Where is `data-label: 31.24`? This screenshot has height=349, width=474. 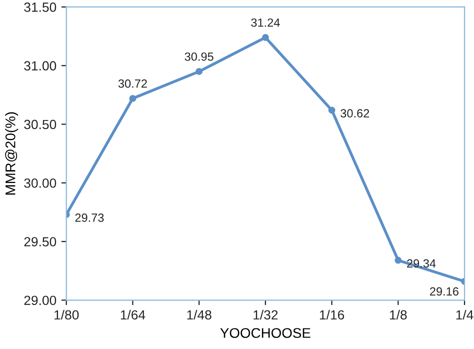
data-label: 31.24 is located at coordinates (265, 22).